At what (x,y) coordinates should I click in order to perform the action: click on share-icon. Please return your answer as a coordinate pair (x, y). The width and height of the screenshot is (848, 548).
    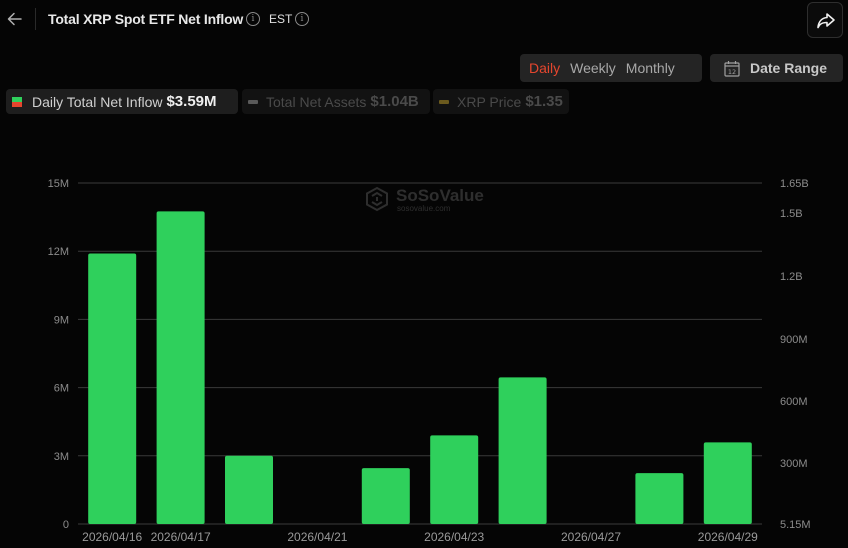
    Looking at the image, I should click on (826, 21).